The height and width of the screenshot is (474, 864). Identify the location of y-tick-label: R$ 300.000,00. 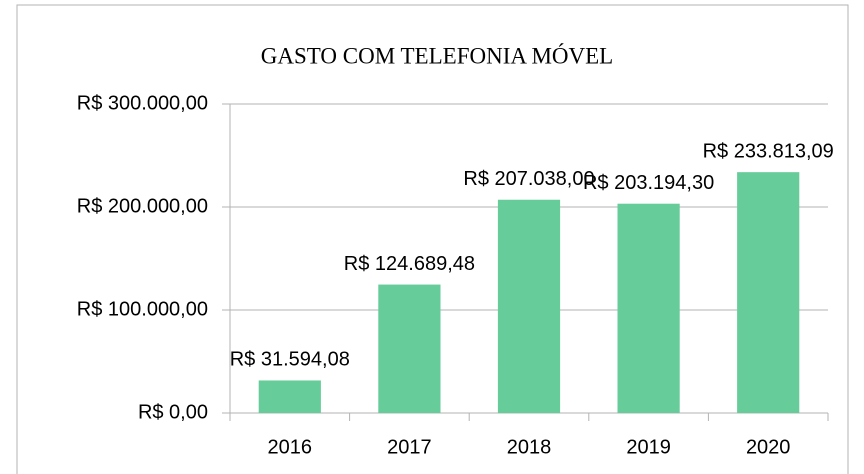
(142, 103).